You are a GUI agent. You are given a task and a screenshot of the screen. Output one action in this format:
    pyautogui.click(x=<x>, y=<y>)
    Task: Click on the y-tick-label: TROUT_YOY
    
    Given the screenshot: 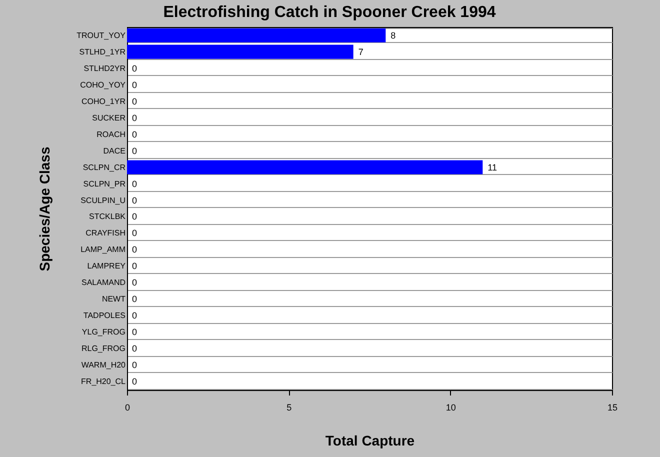 What is the action you would take?
    pyautogui.click(x=101, y=35)
    